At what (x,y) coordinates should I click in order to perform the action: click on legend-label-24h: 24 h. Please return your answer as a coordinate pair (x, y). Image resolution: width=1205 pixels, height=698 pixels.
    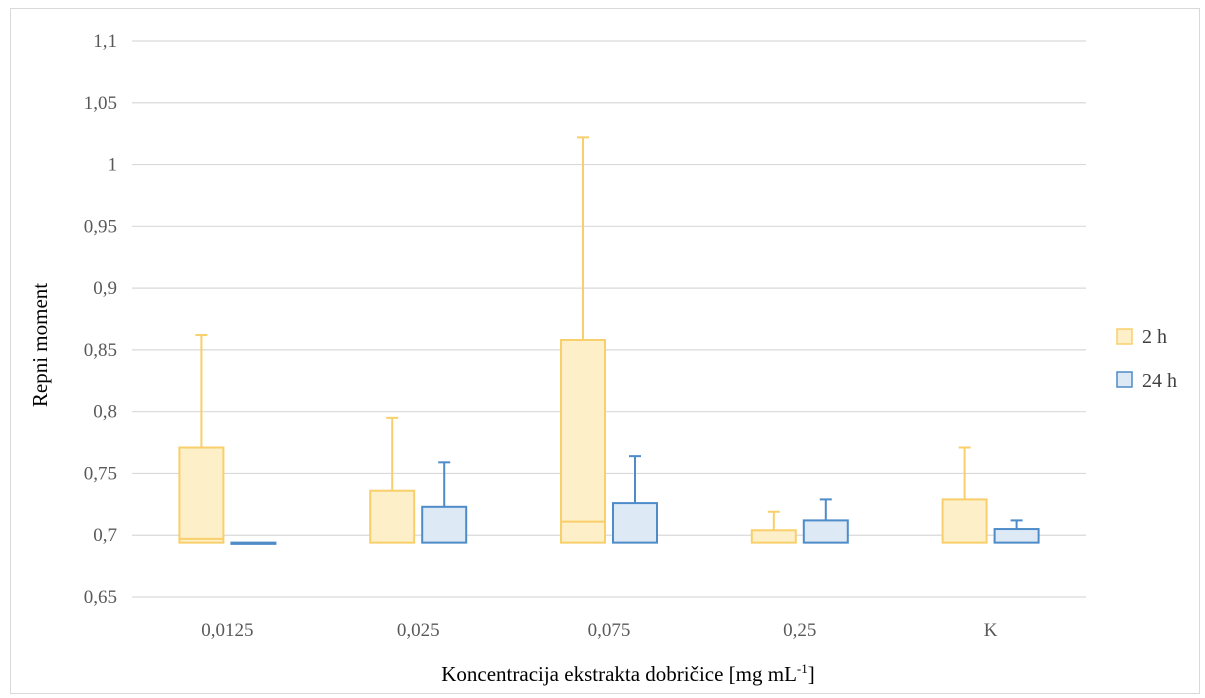
    Looking at the image, I should click on (1159, 381).